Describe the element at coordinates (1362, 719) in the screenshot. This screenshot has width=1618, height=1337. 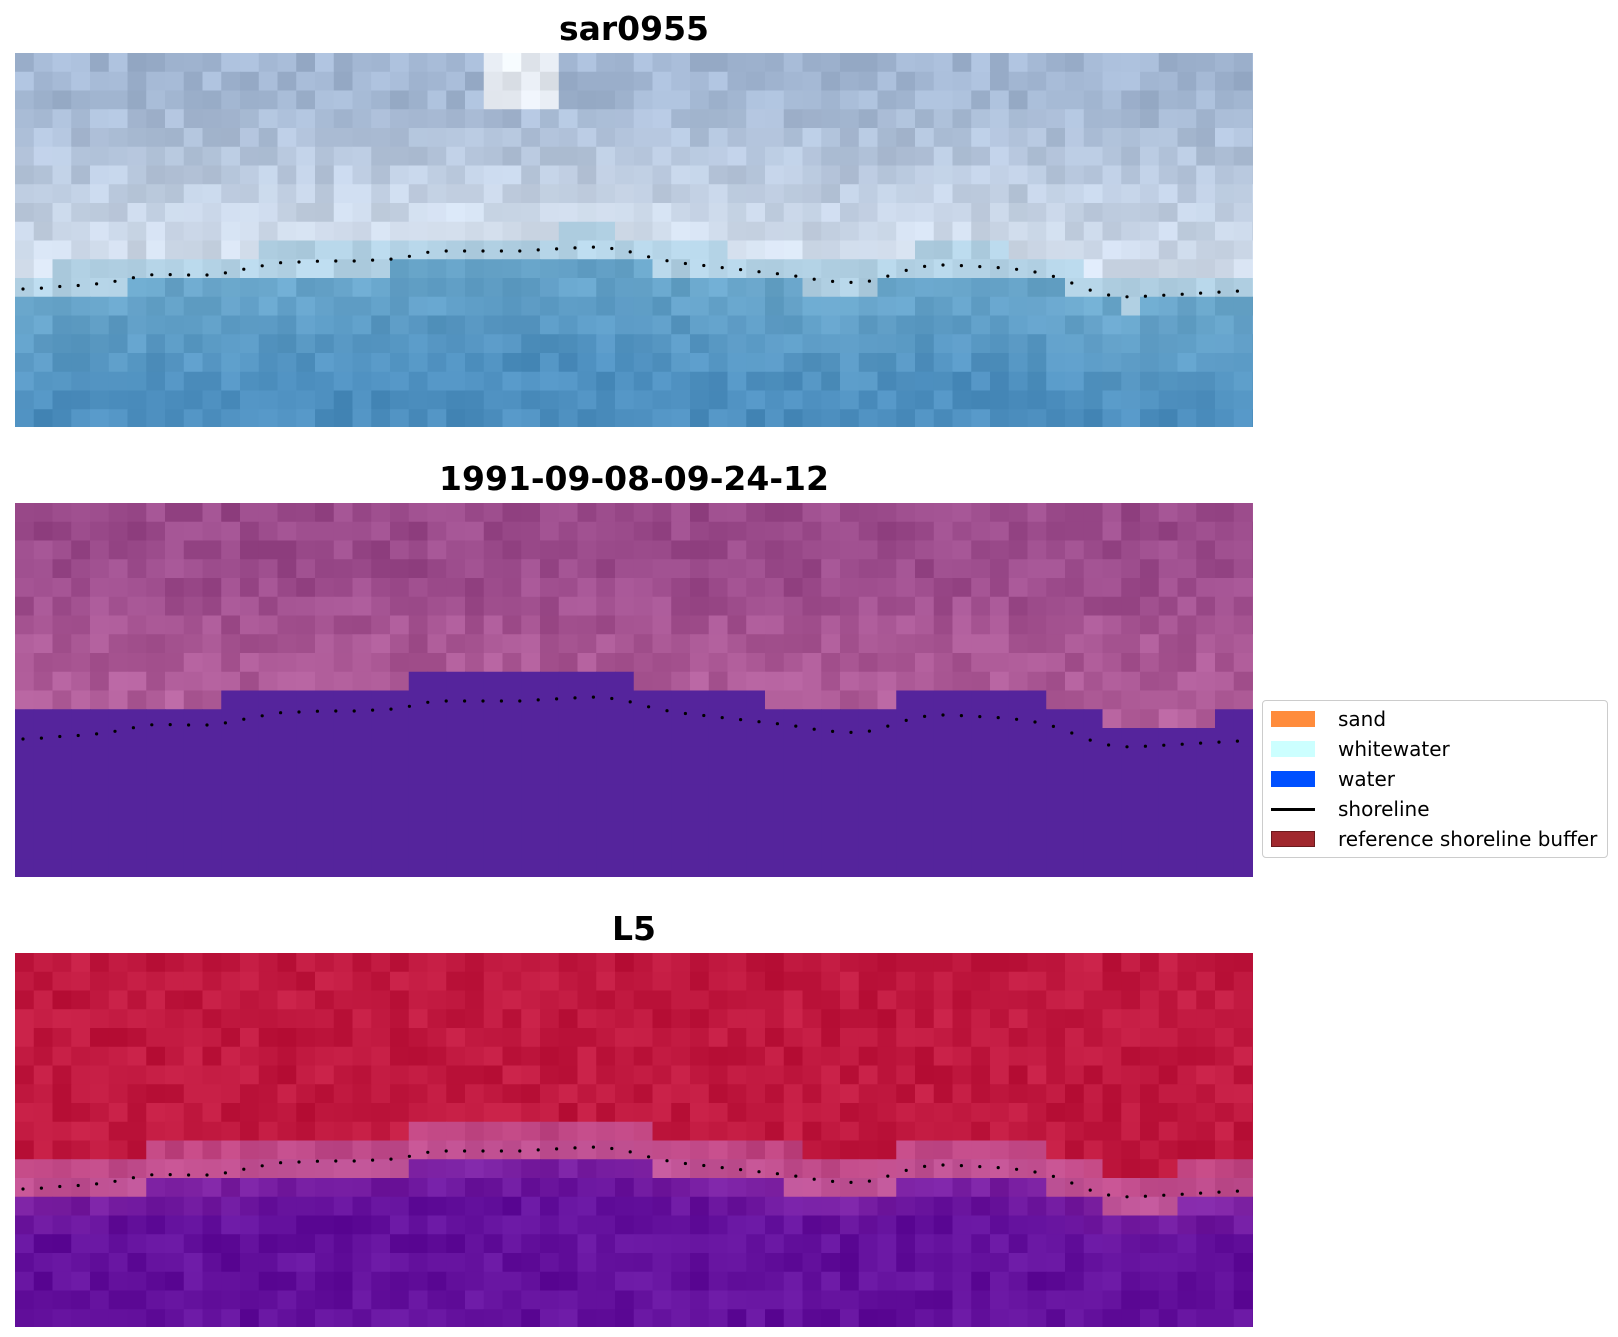
I see `legend-label-sand: sand` at that location.